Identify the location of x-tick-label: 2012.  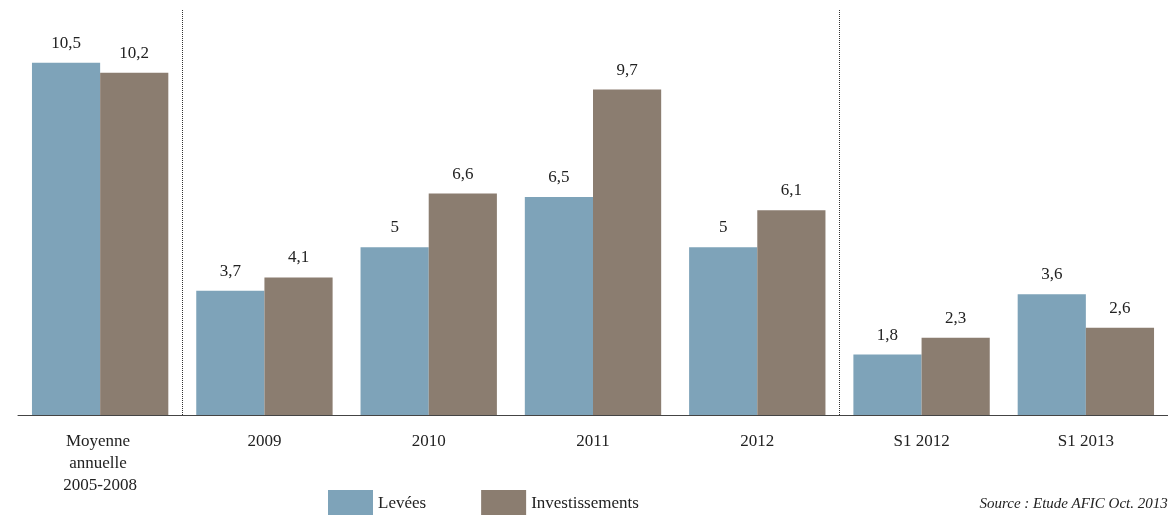
(757, 440).